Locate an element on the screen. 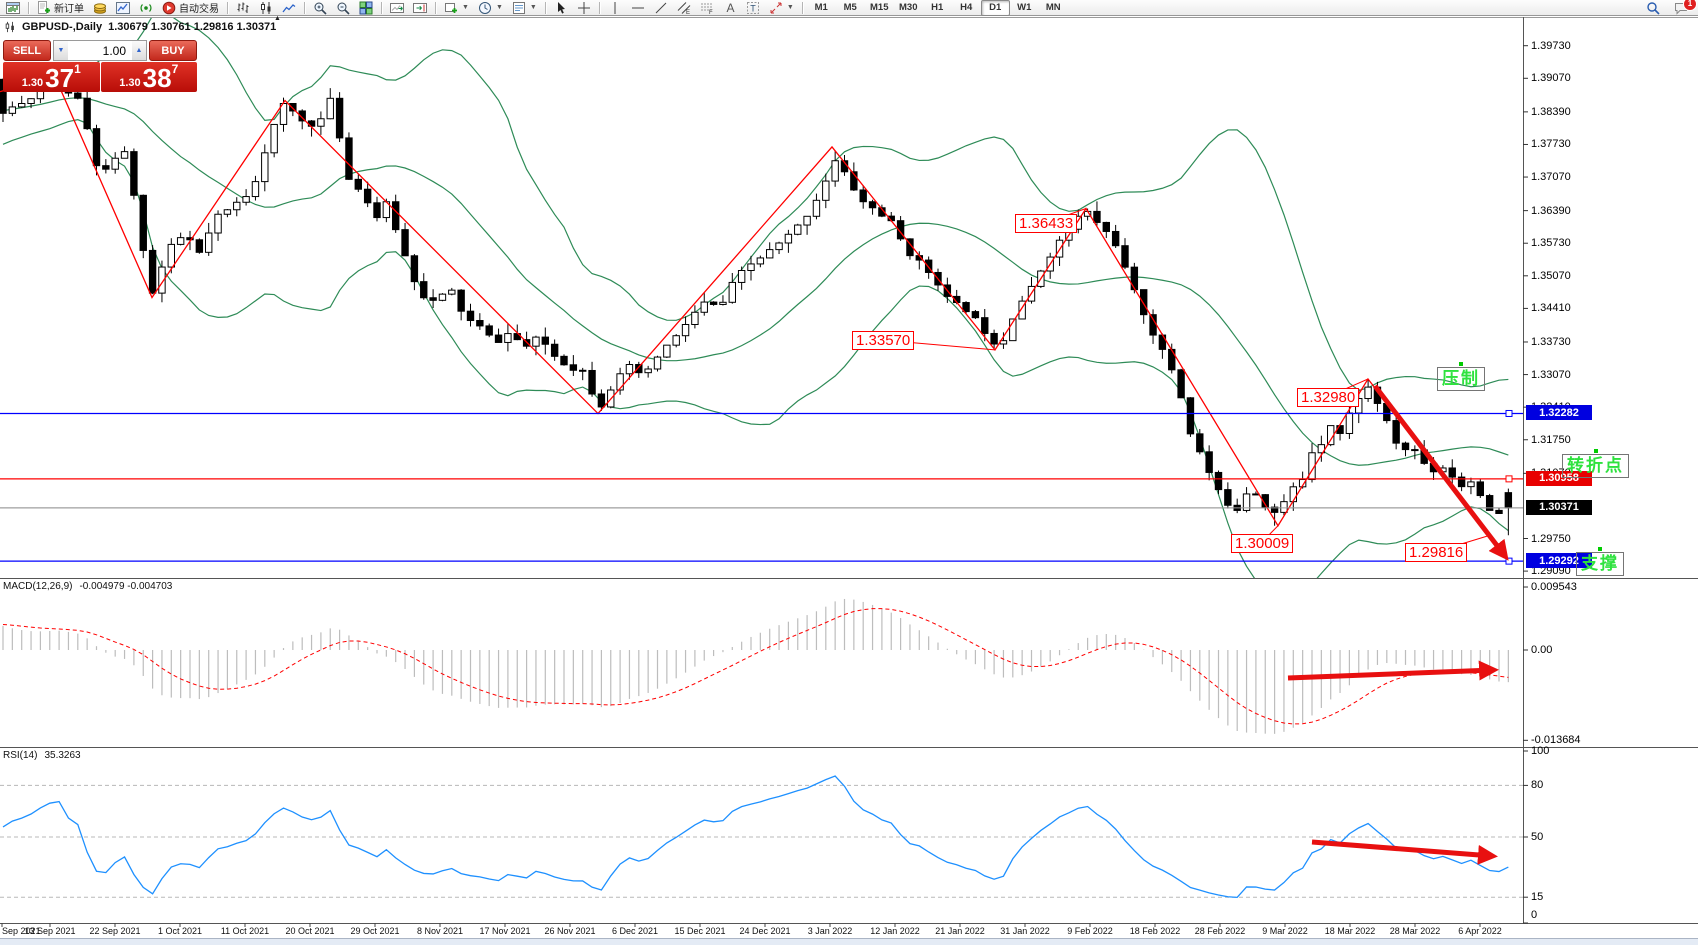 The width and height of the screenshot is (1698, 945). zoom-out-button is located at coordinates (343, 8).